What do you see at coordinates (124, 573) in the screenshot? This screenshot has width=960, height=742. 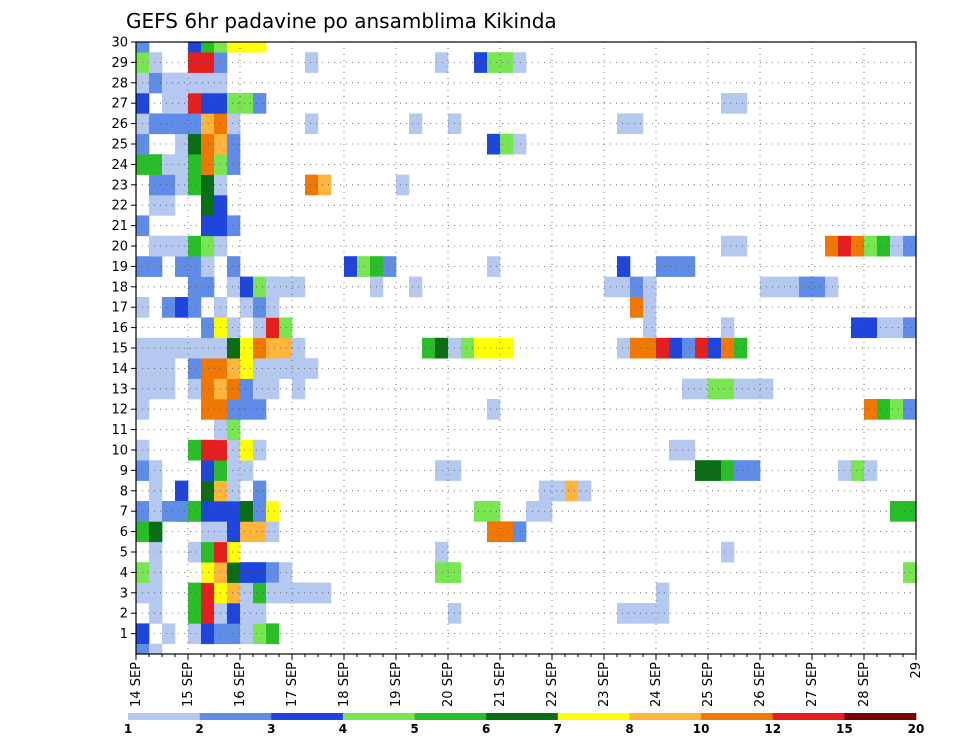 I see `y-tick-label: 4` at bounding box center [124, 573].